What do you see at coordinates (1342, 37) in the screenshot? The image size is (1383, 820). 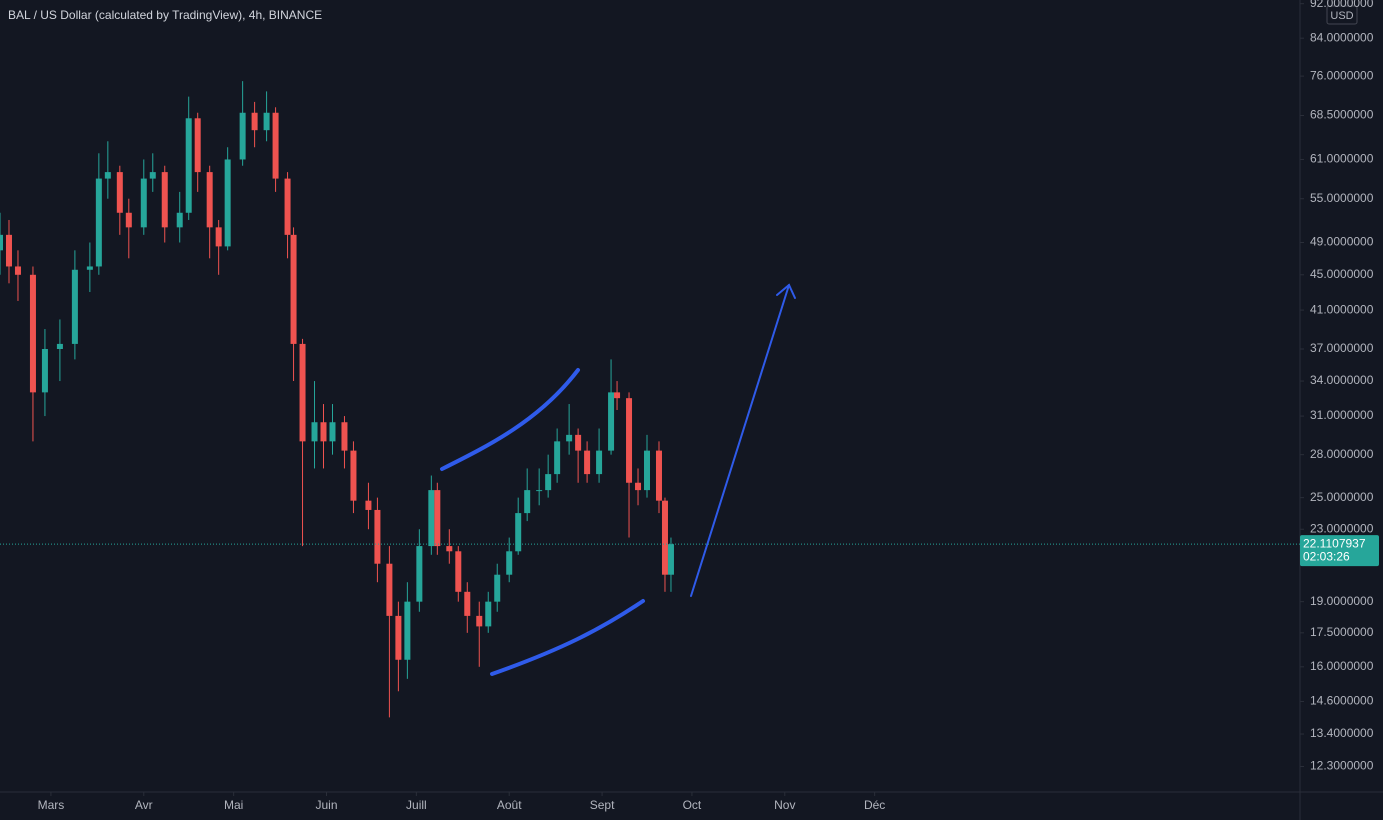 I see `y-tick-label: 84.0000000` at bounding box center [1342, 37].